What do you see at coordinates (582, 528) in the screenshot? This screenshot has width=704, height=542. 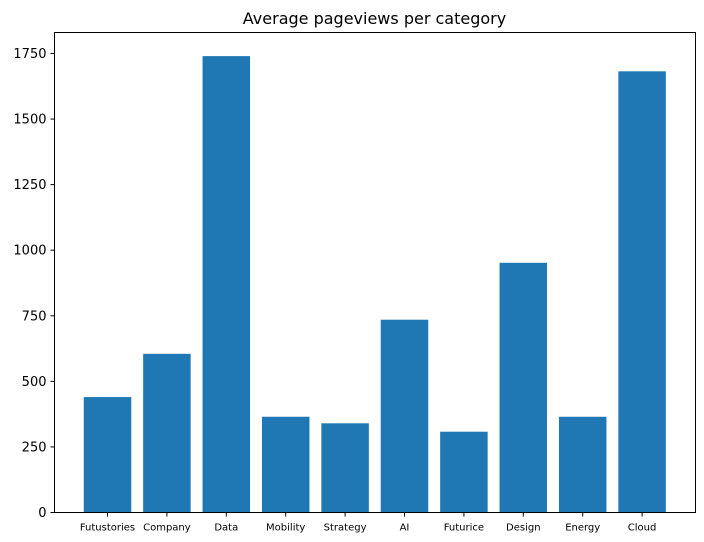 I see `x-tick-label: Energy` at bounding box center [582, 528].